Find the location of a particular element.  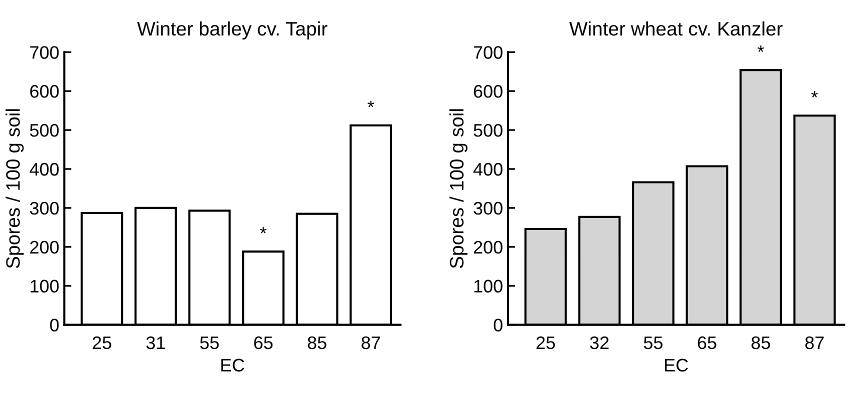

chart-title: Winter wheat cv. Kanzler is located at coordinates (676, 28).